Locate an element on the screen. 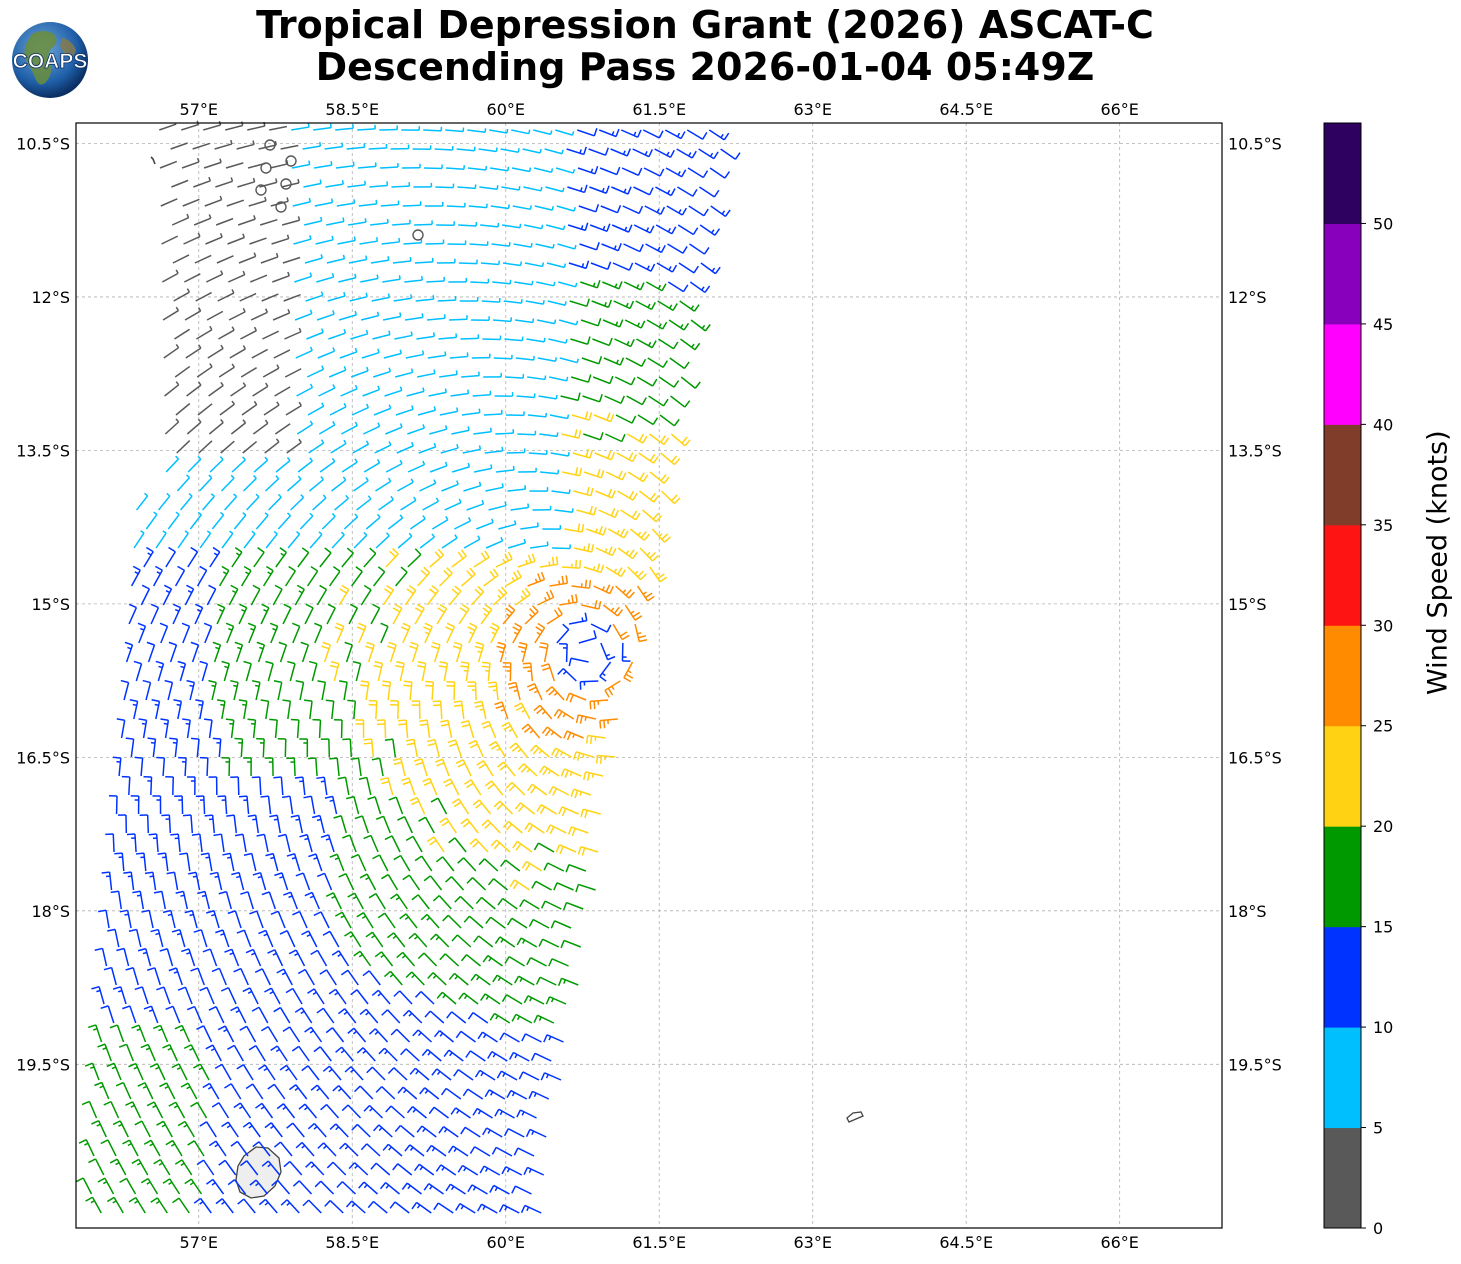 This screenshot has width=1461, height=1264. colorbar-frame is located at coordinates (1342, 675).